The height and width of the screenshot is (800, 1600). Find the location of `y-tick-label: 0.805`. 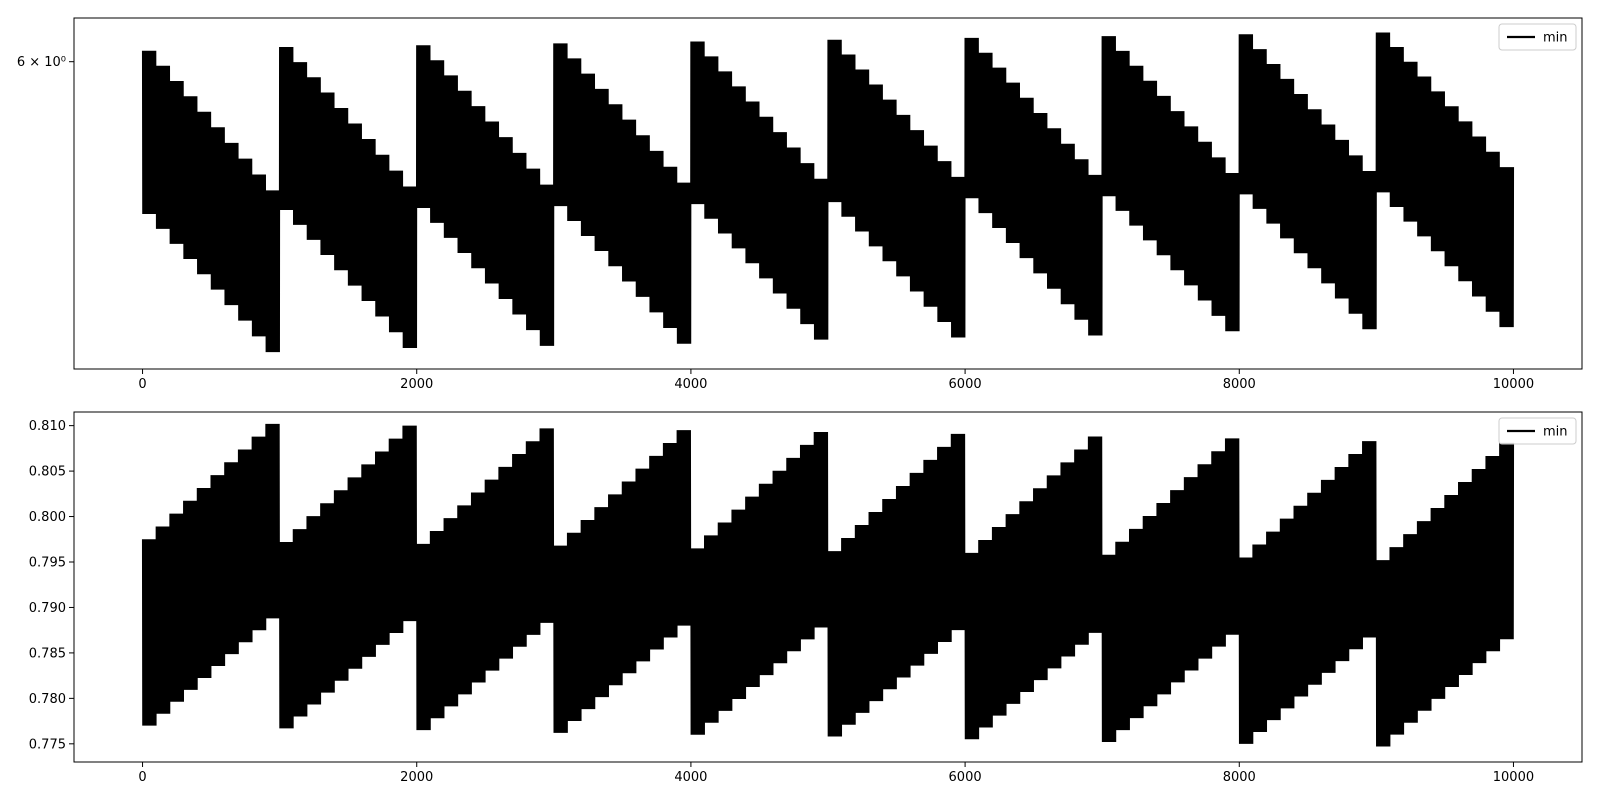

y-tick-label: 0.805 is located at coordinates (47, 472).